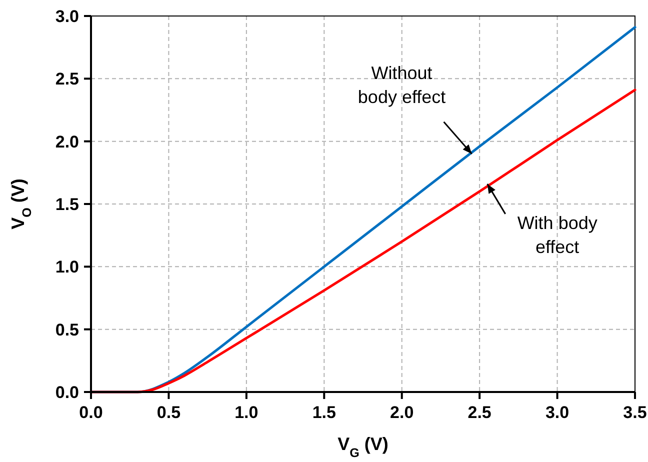 This screenshot has width=648, height=462. What do you see at coordinates (402, 412) in the screenshot?
I see `x-tick-label: 2.0` at bounding box center [402, 412].